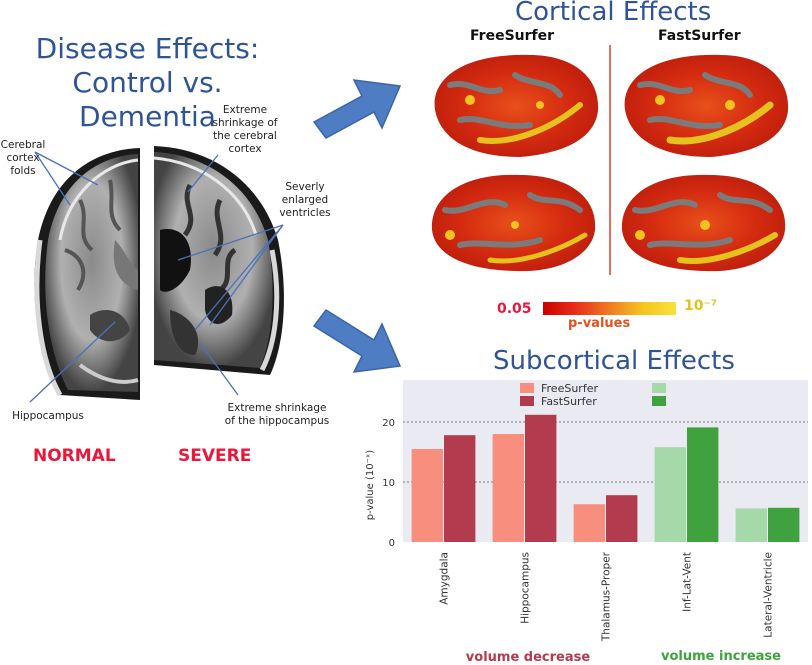 This screenshot has width=812, height=665. Describe the element at coordinates (508, 488) in the screenshot. I see `bar-freesurfer-hippocampus` at that location.